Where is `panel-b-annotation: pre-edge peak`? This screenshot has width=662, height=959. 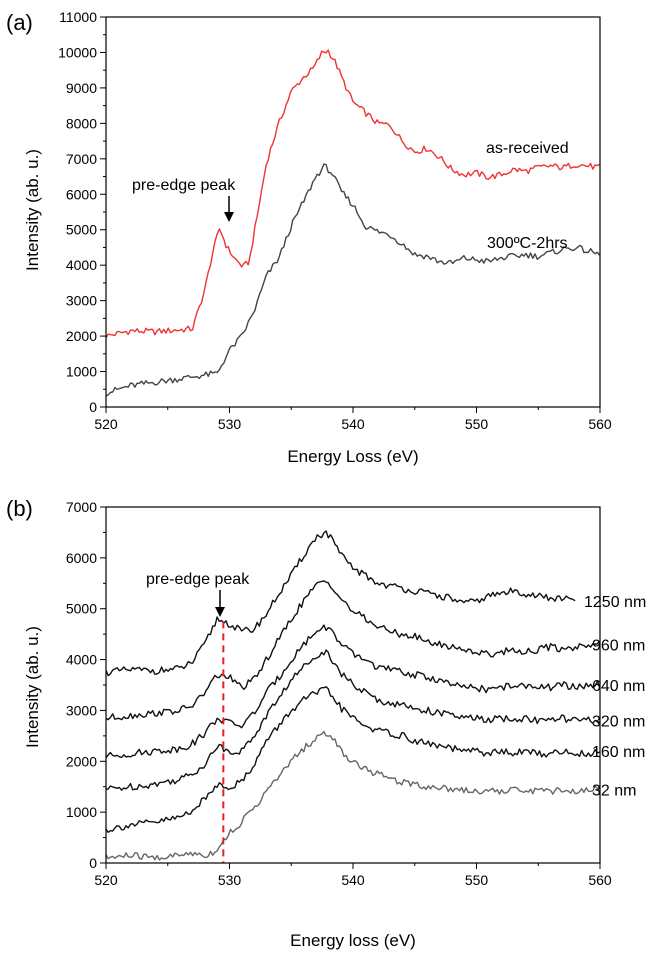 panel-b-annotation: pre-edge peak is located at coordinates (198, 579).